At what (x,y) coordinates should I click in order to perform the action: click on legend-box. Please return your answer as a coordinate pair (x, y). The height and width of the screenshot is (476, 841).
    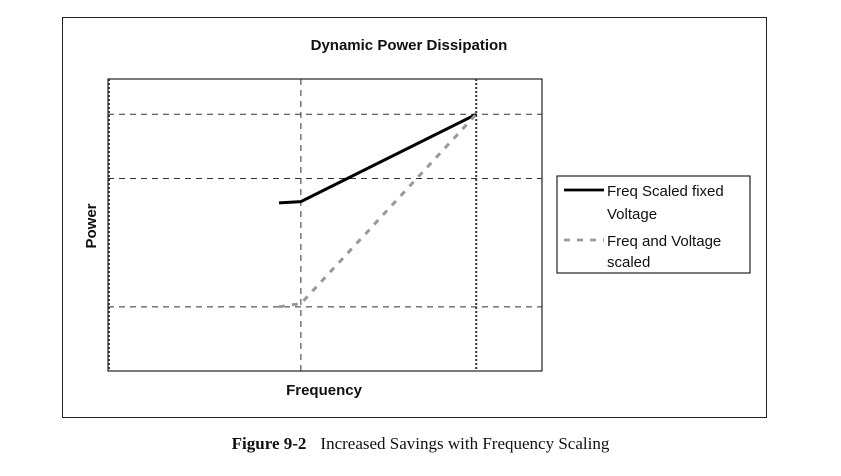
    Looking at the image, I should click on (653, 224).